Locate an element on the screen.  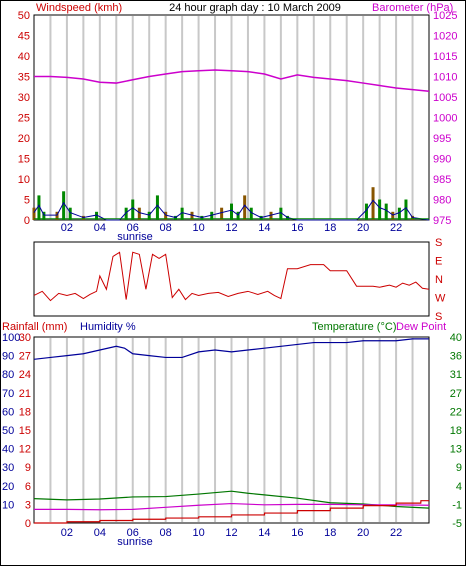
baro-tick-label: 980 is located at coordinates (442, 201).